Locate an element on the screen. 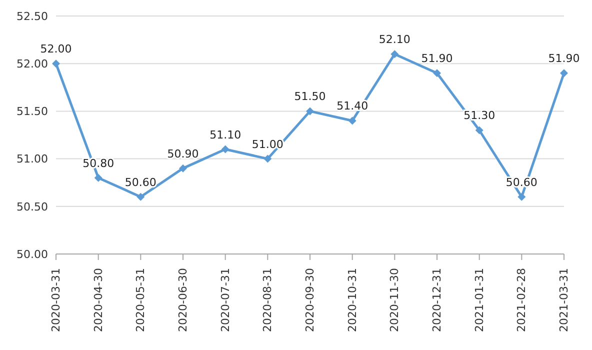 This screenshot has width=592, height=350. x-tick-label: 2020-06-30 is located at coordinates (183, 300).